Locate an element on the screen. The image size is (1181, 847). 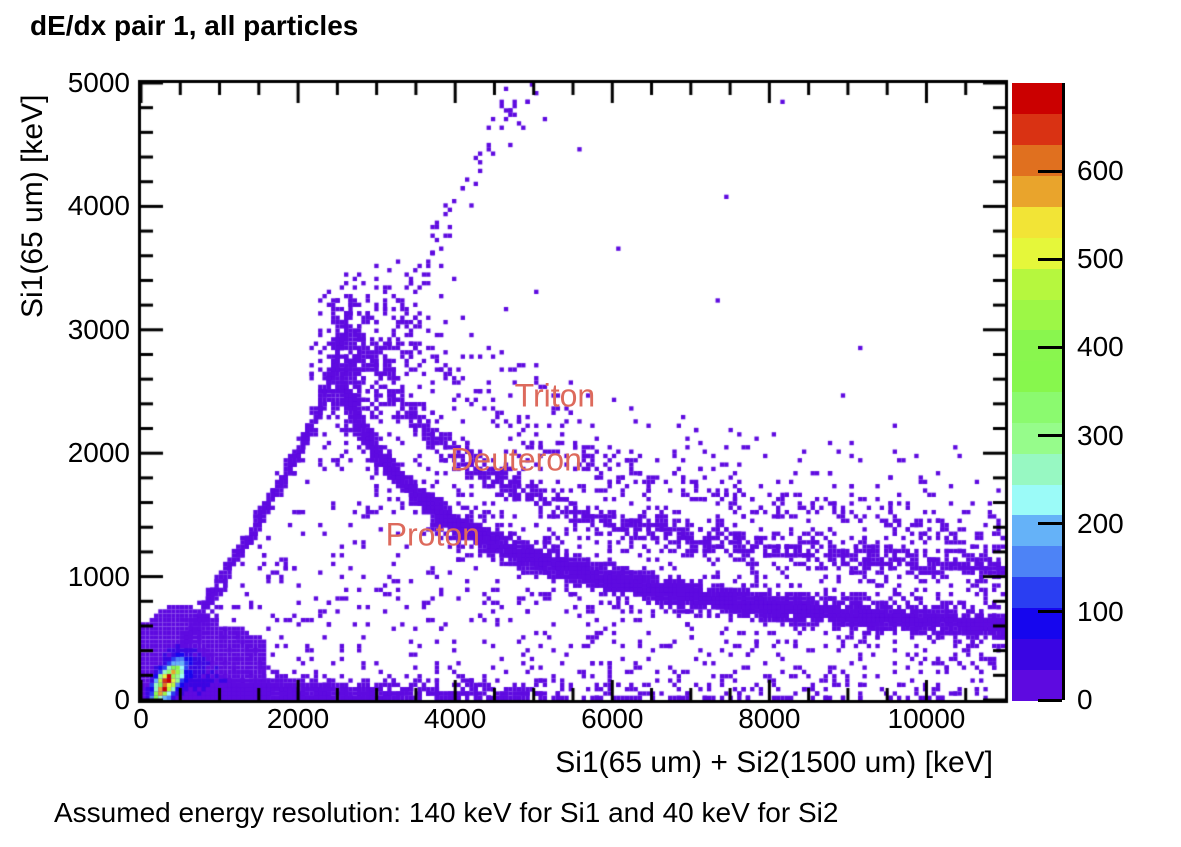
x-tick-label: 4000 is located at coordinates (455, 718).